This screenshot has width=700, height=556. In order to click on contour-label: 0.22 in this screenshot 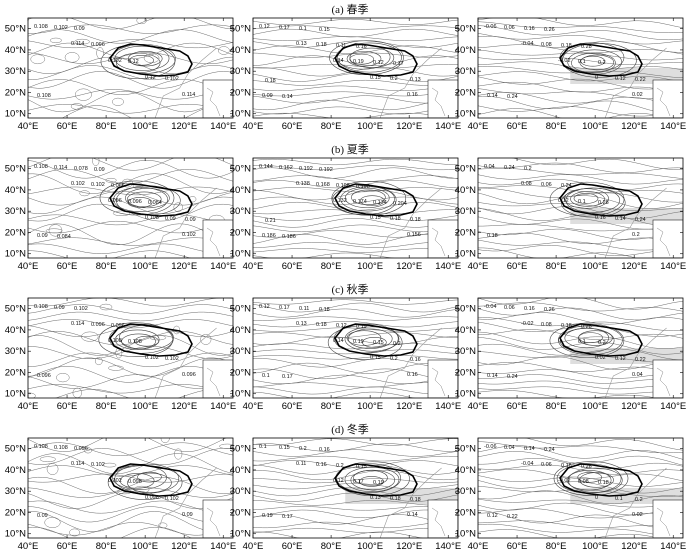, I will do `click(512, 517)`.